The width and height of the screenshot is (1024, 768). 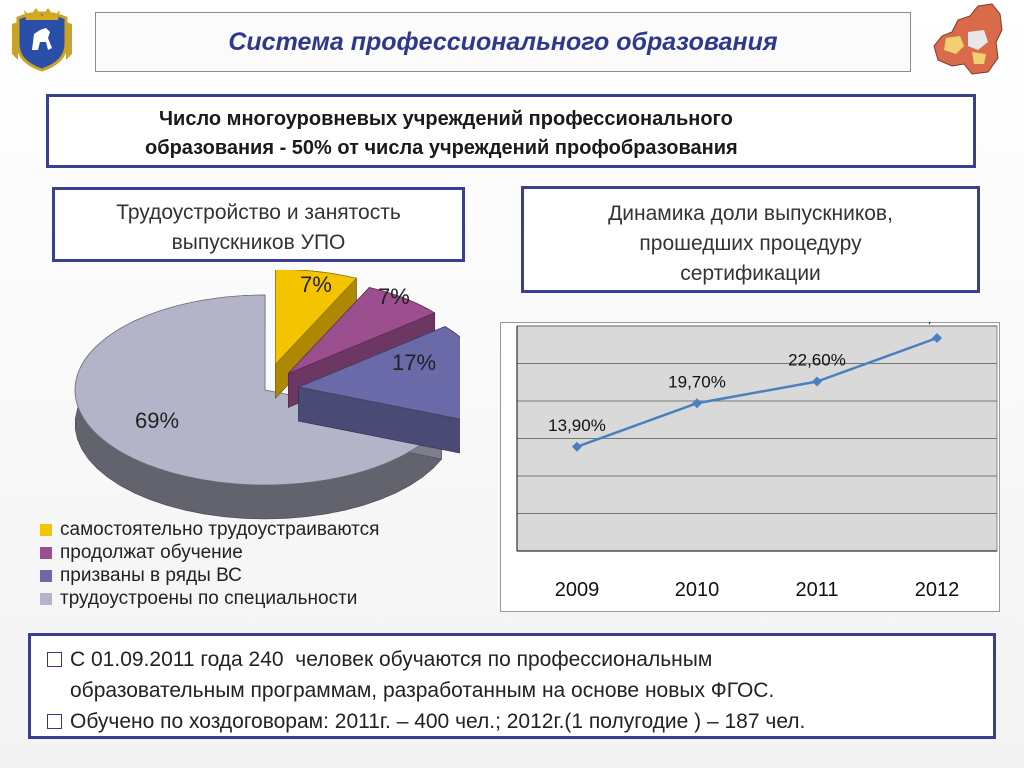 I want to click on legend-item: продолжат обучение, so click(x=250, y=552).